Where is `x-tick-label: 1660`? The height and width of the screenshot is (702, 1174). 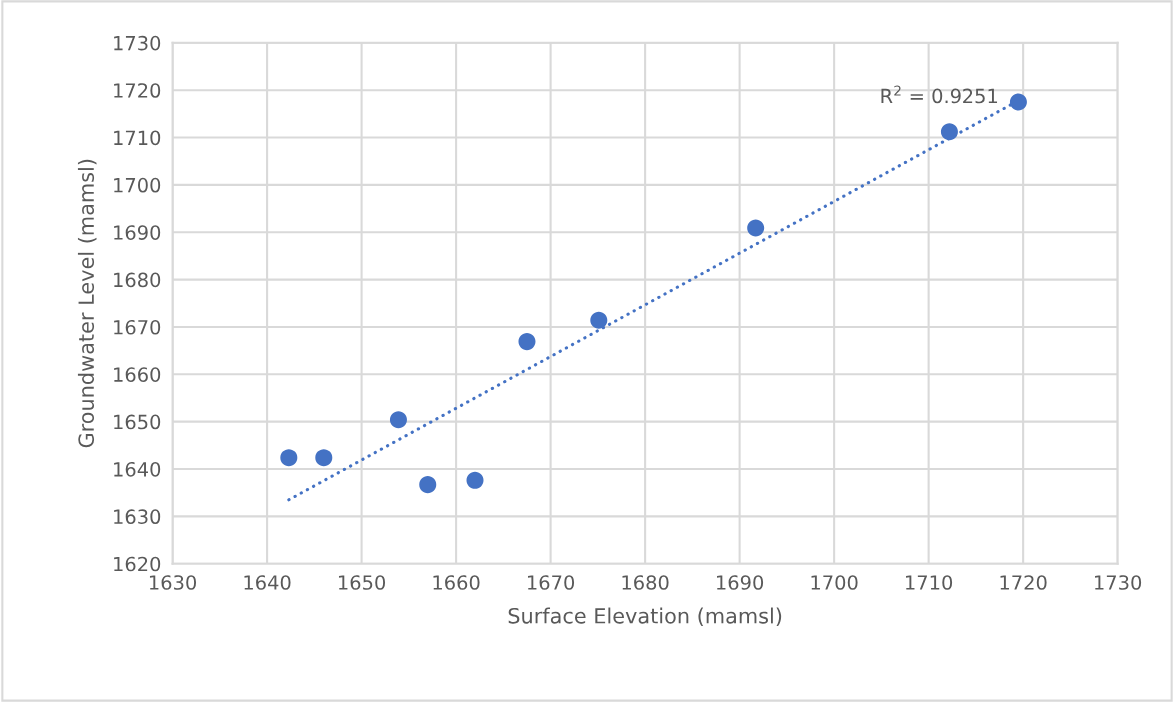 x-tick-label: 1660 is located at coordinates (456, 582).